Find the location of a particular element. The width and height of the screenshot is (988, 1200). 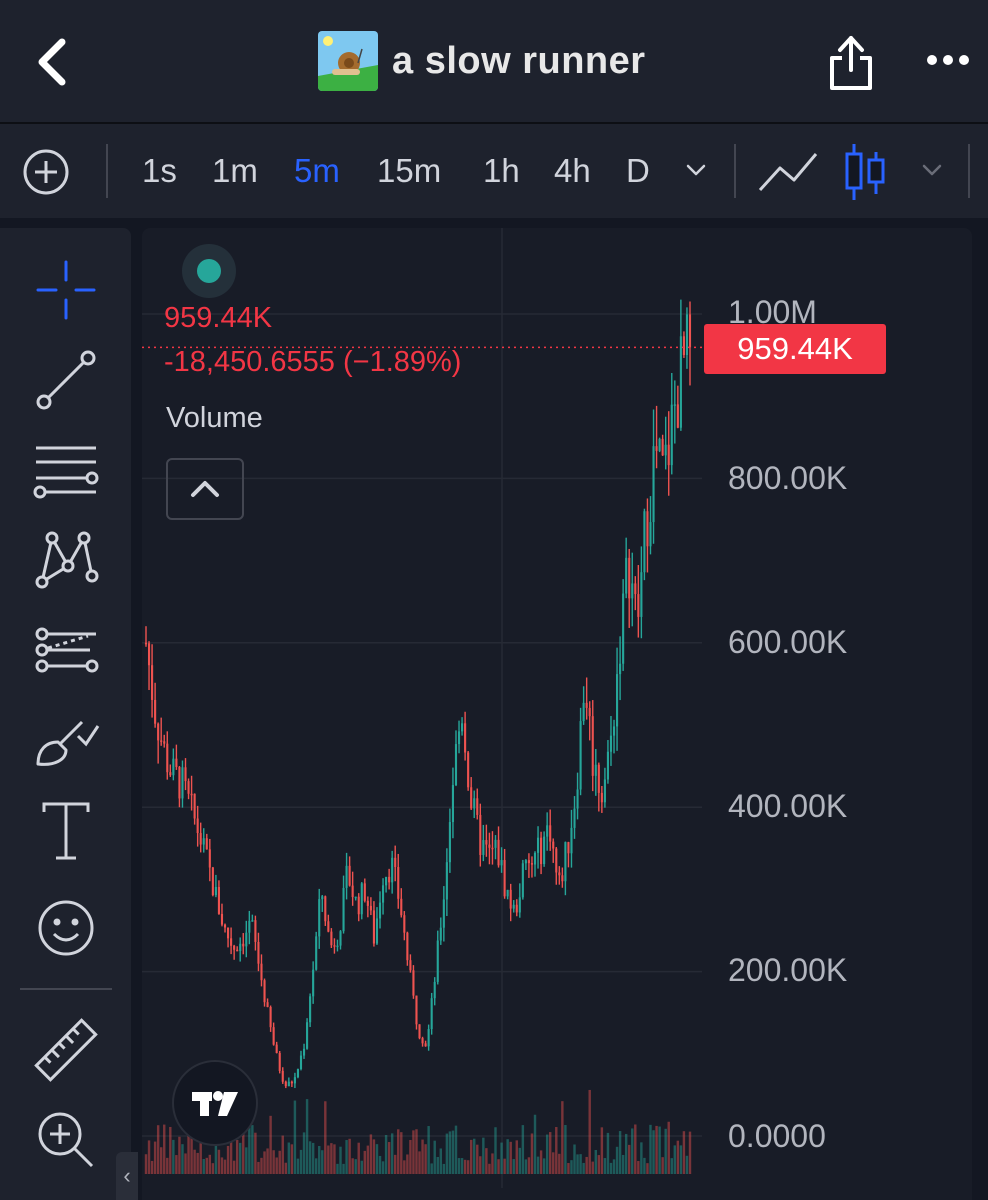

timeframe-15m: 15m is located at coordinates (409, 170).